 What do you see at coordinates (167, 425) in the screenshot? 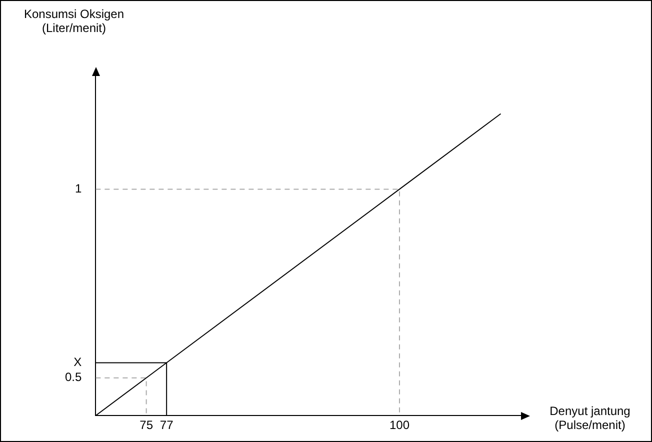
I see `x-tick-label: 77` at bounding box center [167, 425].